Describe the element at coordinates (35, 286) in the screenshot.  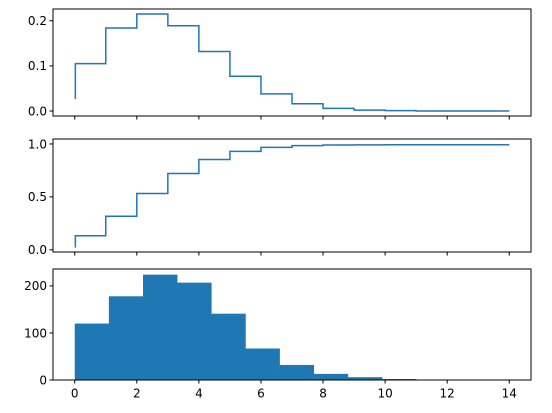
I see `y-tick-label: 200` at that location.